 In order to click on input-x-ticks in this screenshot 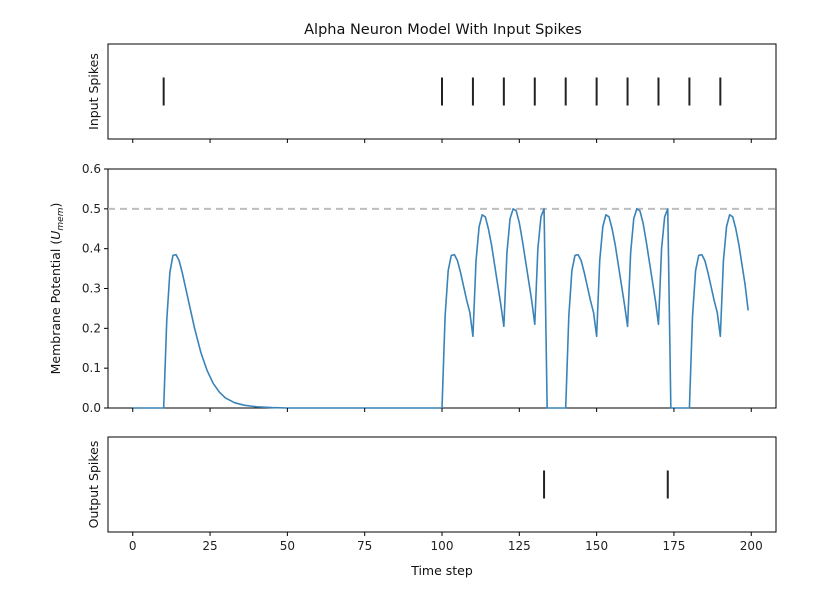, I will do `click(442, 141)`.